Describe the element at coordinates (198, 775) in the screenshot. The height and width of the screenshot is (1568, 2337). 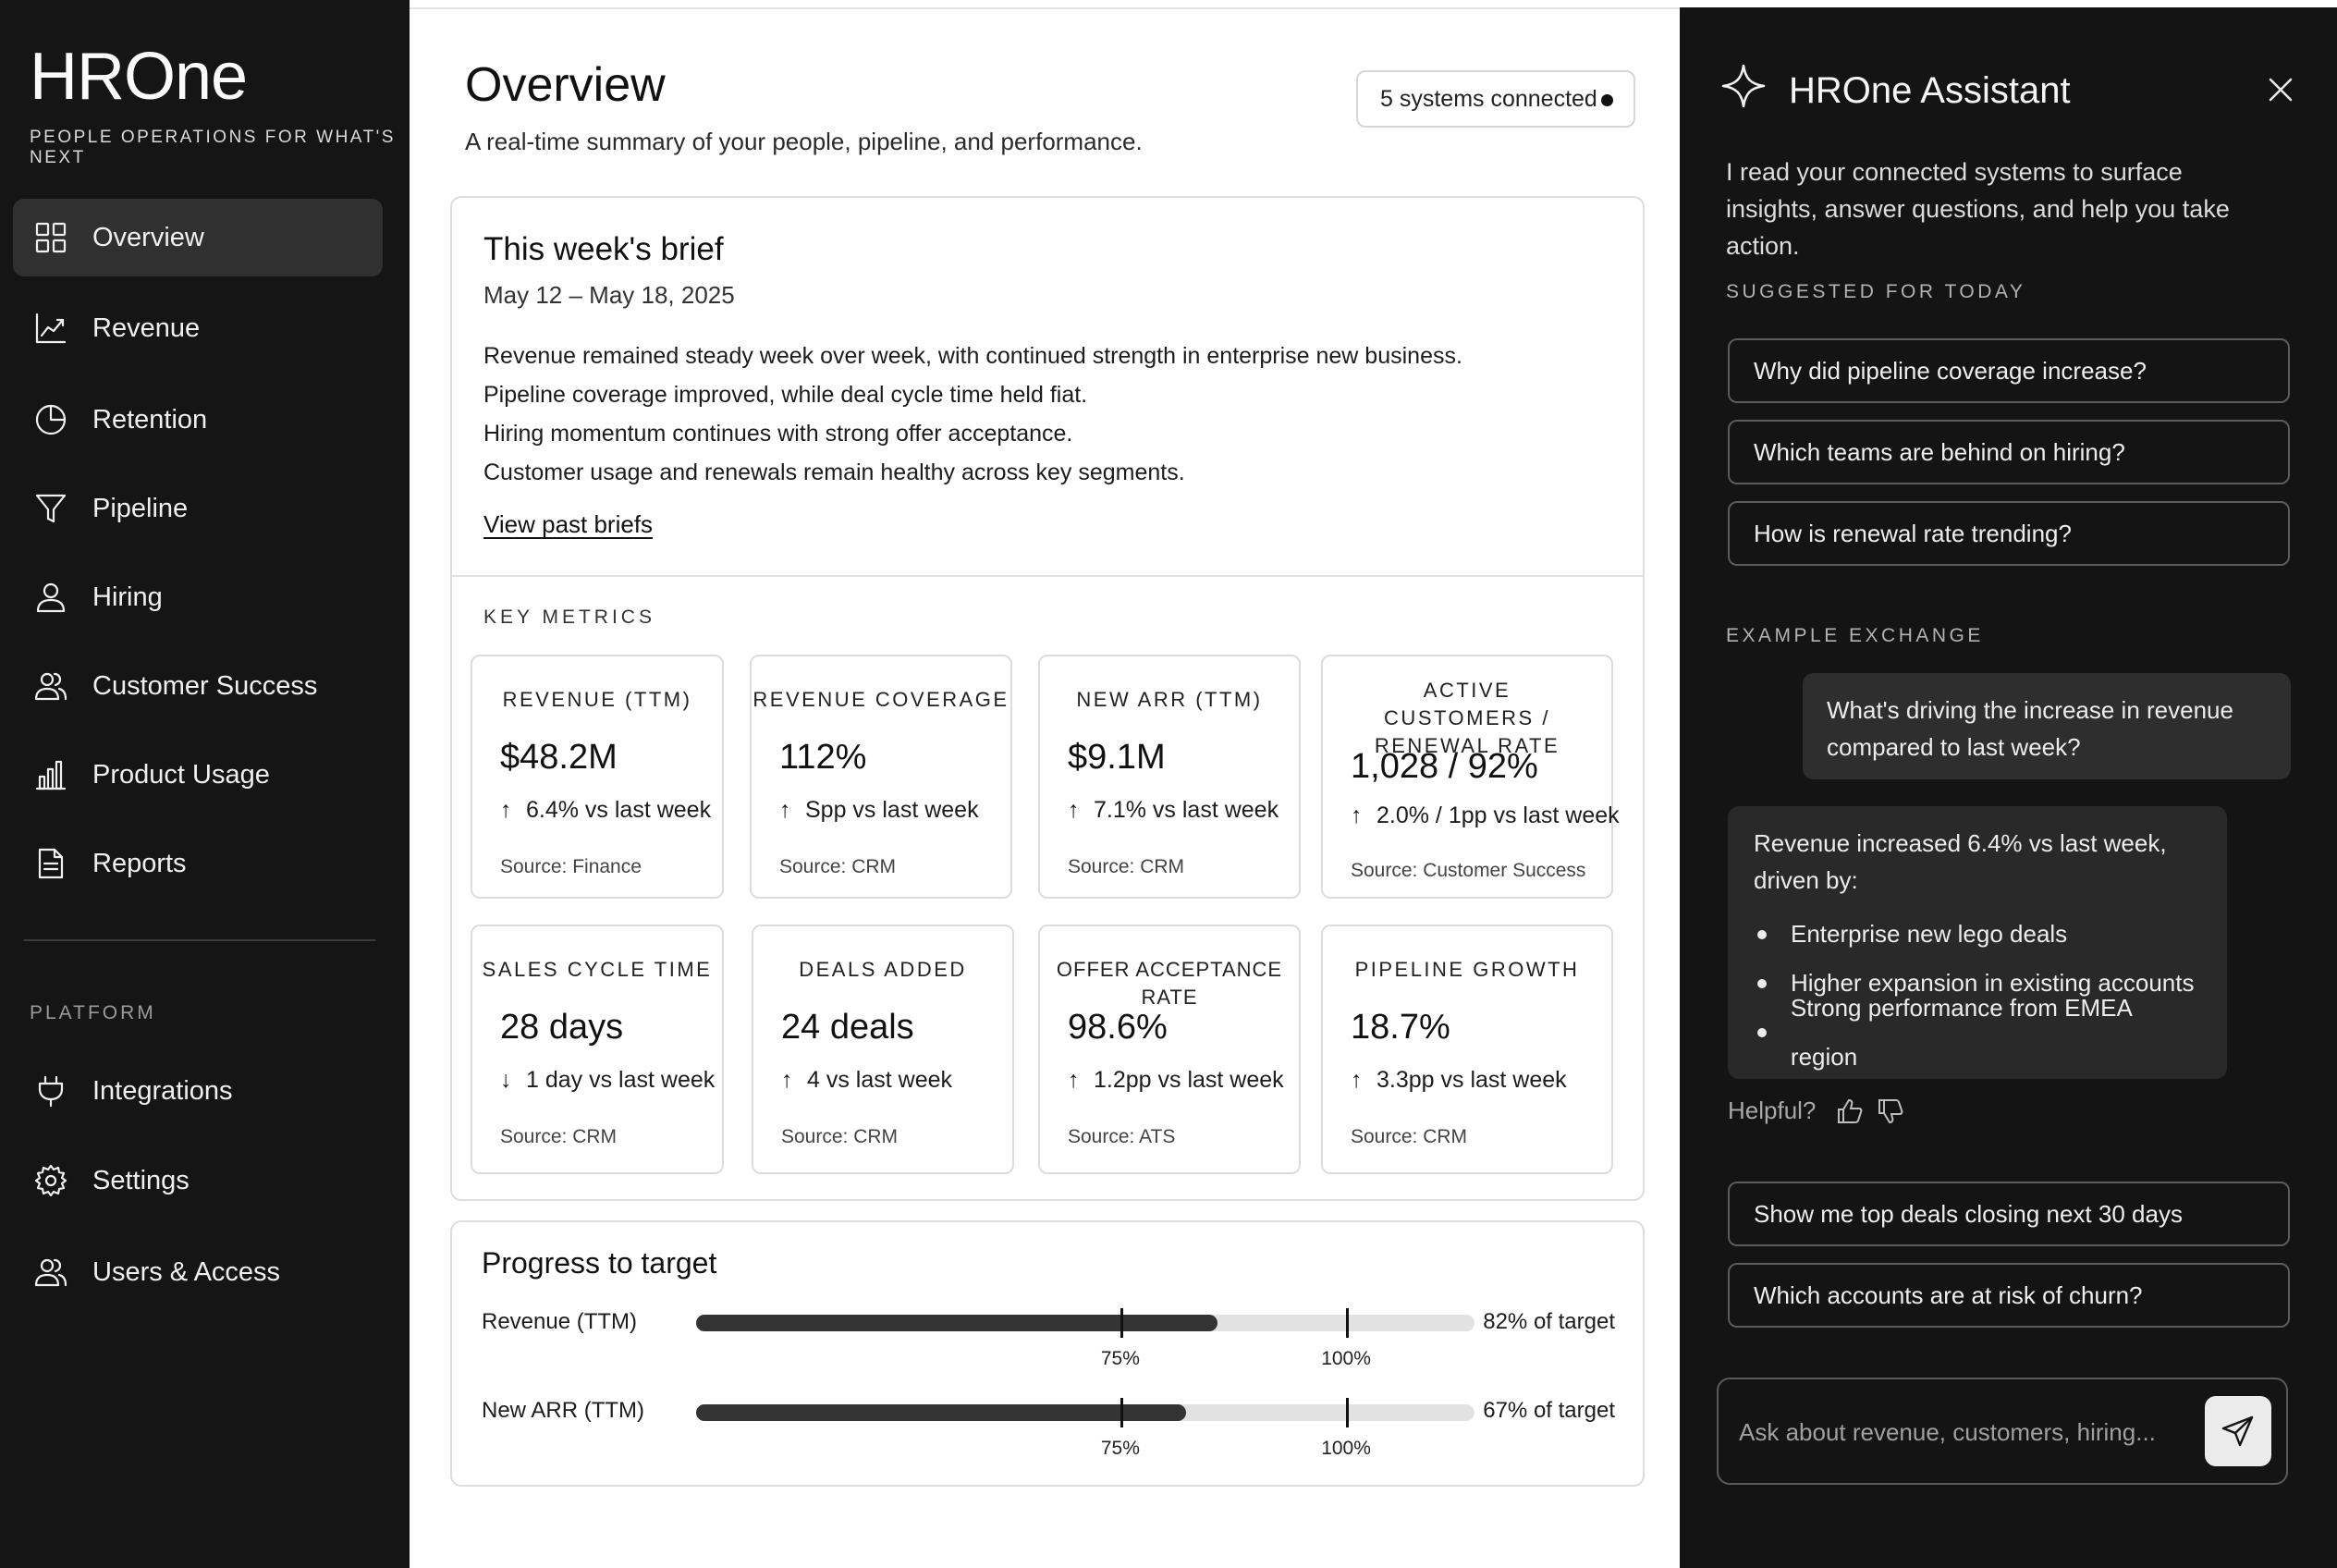
I see `sidebar-item-product-usage: Product Usage` at that location.